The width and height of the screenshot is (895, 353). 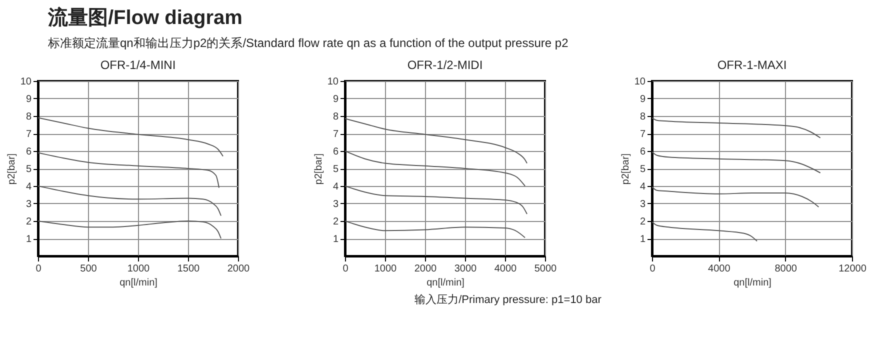 I want to click on text: 标准额定流量qn和输出压力p2的关系/Standard flow rate qn as a function of the output pressure p2, so click(x=308, y=43).